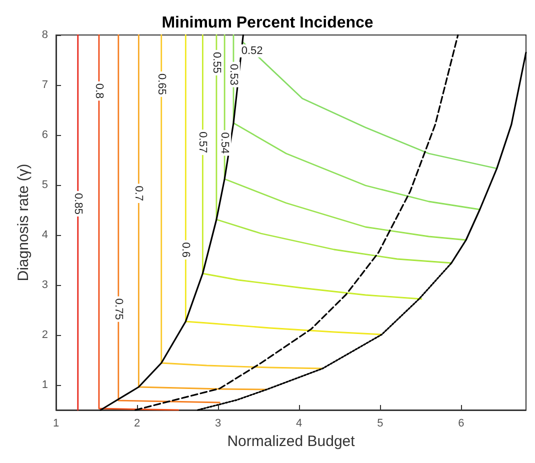 This screenshot has width=535, height=463. I want to click on x-tick-label: 3, so click(218, 424).